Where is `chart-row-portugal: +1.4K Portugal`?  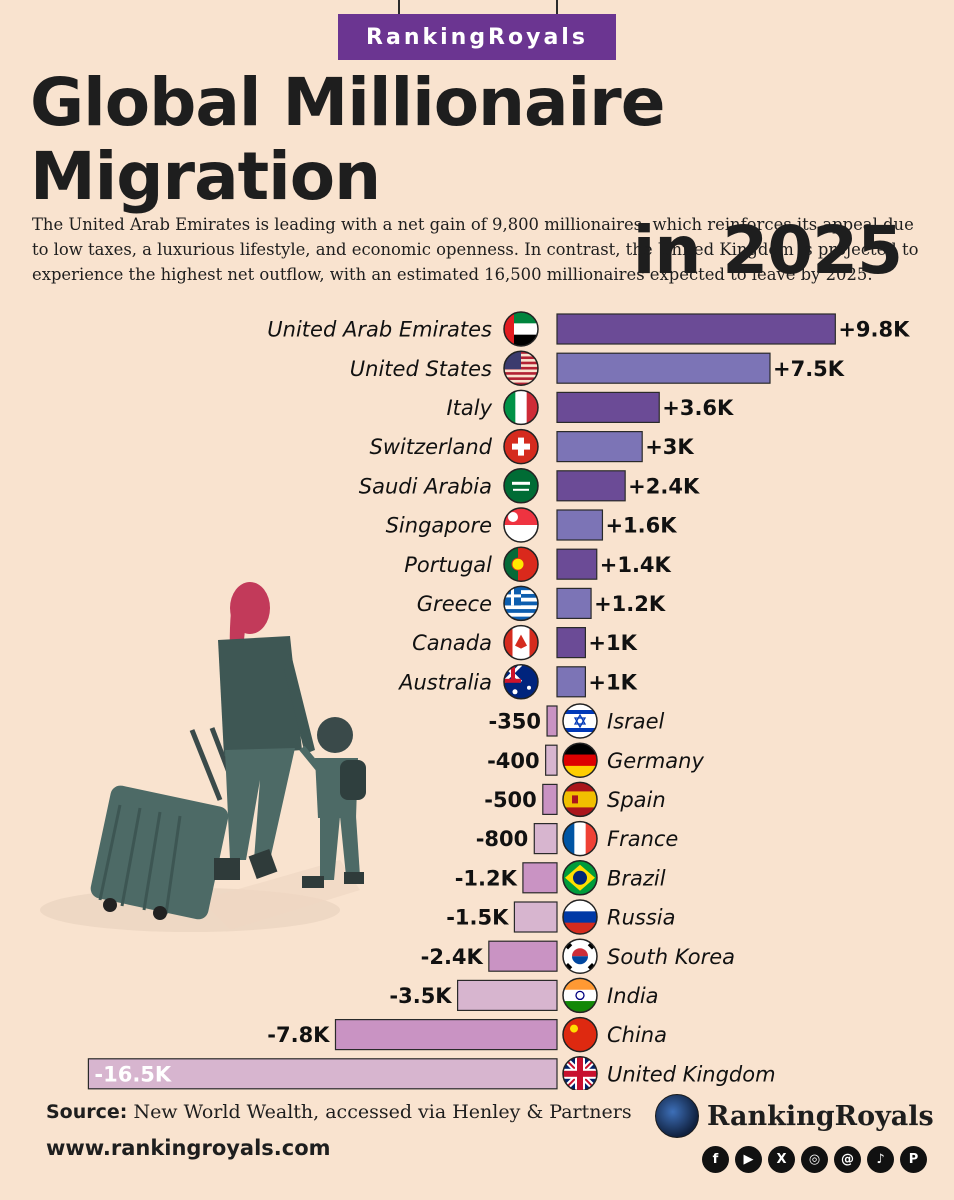
chart-row-portugal: +1.4K Portugal is located at coordinates (538, 564).